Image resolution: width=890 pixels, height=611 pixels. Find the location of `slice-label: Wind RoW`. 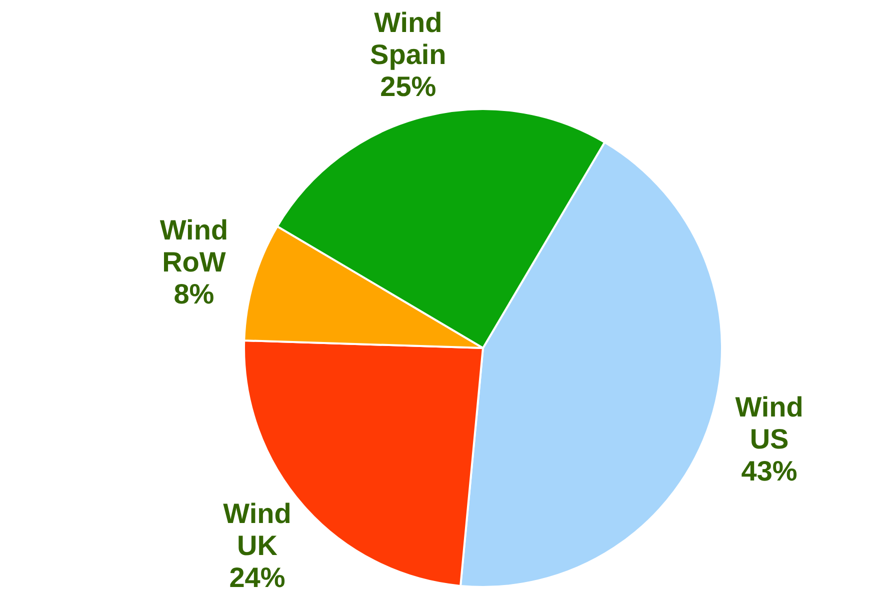

slice-label: Wind RoW is located at coordinates (194, 246).